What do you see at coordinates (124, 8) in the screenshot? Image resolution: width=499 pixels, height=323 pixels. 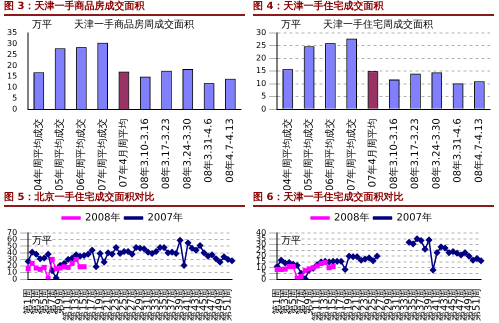 I see `chart-title: 图 3：天津一手商品房成交面积` at bounding box center [124, 8].